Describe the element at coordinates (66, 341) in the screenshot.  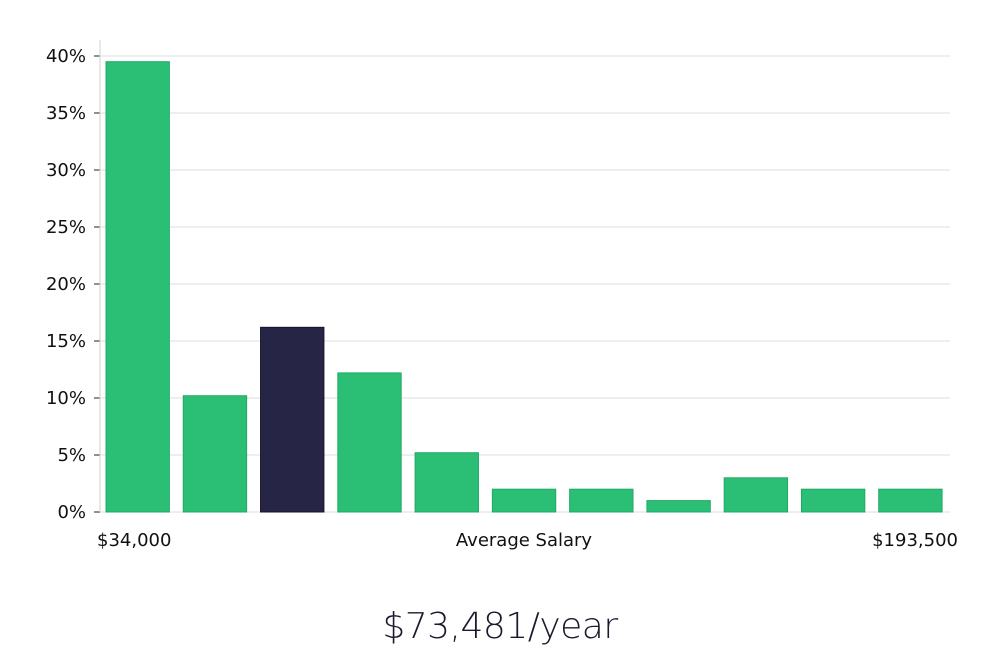
I see `y-tick-label: 15%` at that location.